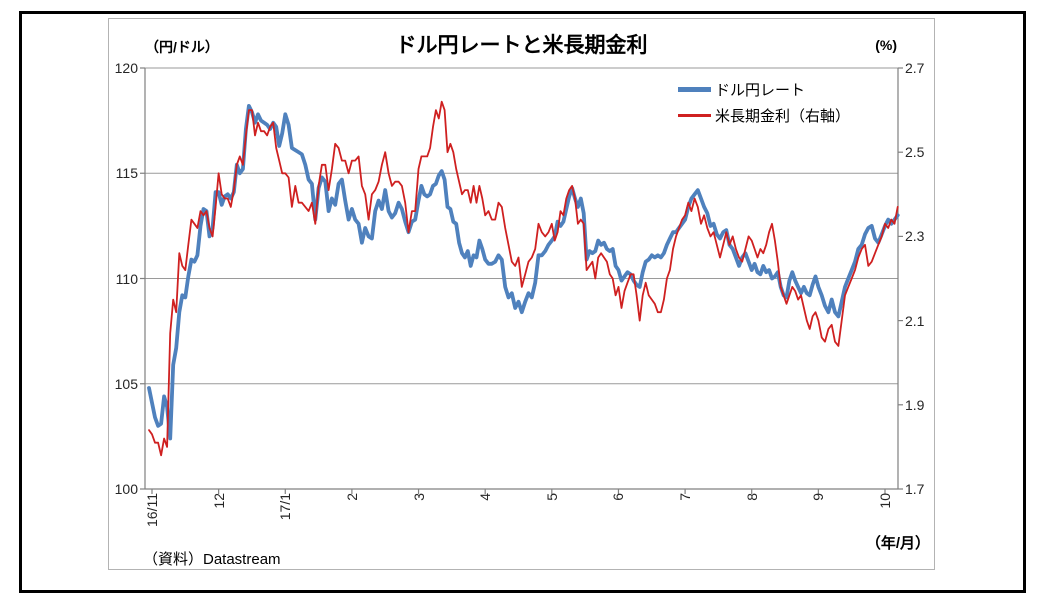 The height and width of the screenshot is (603, 1048). I want to click on legend-item-us10y: 米長期金利（右軸）, so click(764, 115).